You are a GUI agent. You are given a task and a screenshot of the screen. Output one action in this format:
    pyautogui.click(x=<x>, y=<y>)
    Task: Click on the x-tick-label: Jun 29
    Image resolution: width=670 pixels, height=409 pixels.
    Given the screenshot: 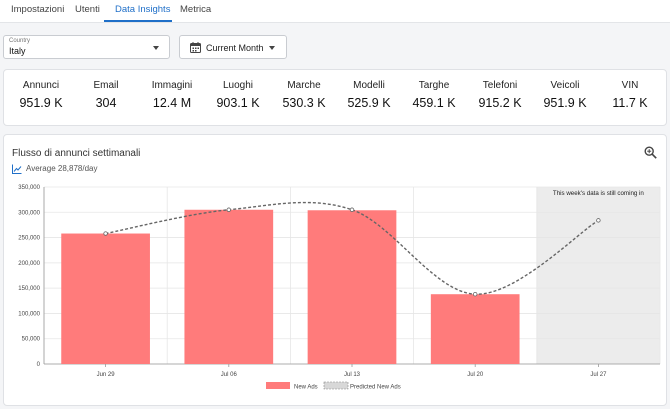 What is the action you would take?
    pyautogui.click(x=106, y=375)
    